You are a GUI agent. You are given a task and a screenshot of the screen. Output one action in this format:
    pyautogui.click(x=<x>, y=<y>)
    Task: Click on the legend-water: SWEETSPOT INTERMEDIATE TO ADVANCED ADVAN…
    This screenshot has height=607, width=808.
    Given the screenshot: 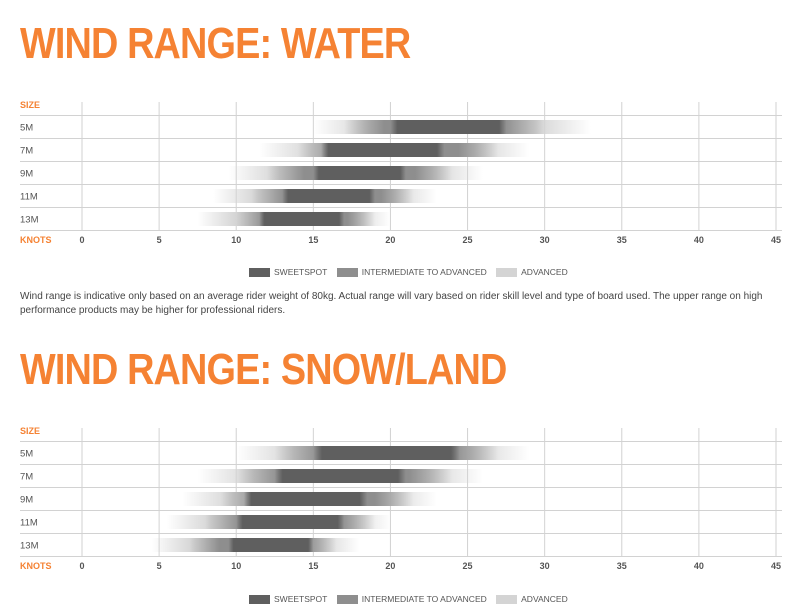 What is the action you would take?
    pyautogui.click(x=412, y=273)
    